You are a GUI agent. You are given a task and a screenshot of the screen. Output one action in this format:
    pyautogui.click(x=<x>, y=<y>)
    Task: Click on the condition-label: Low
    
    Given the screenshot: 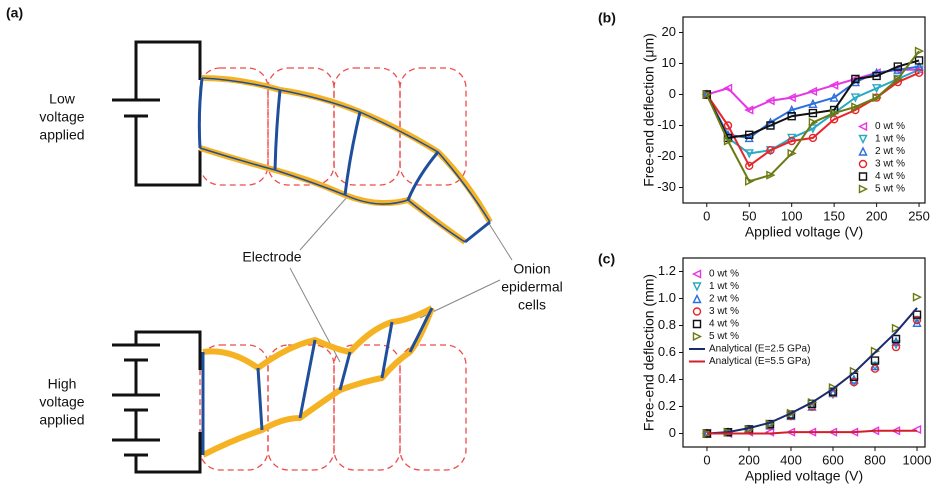 What is the action you would take?
    pyautogui.click(x=62, y=99)
    